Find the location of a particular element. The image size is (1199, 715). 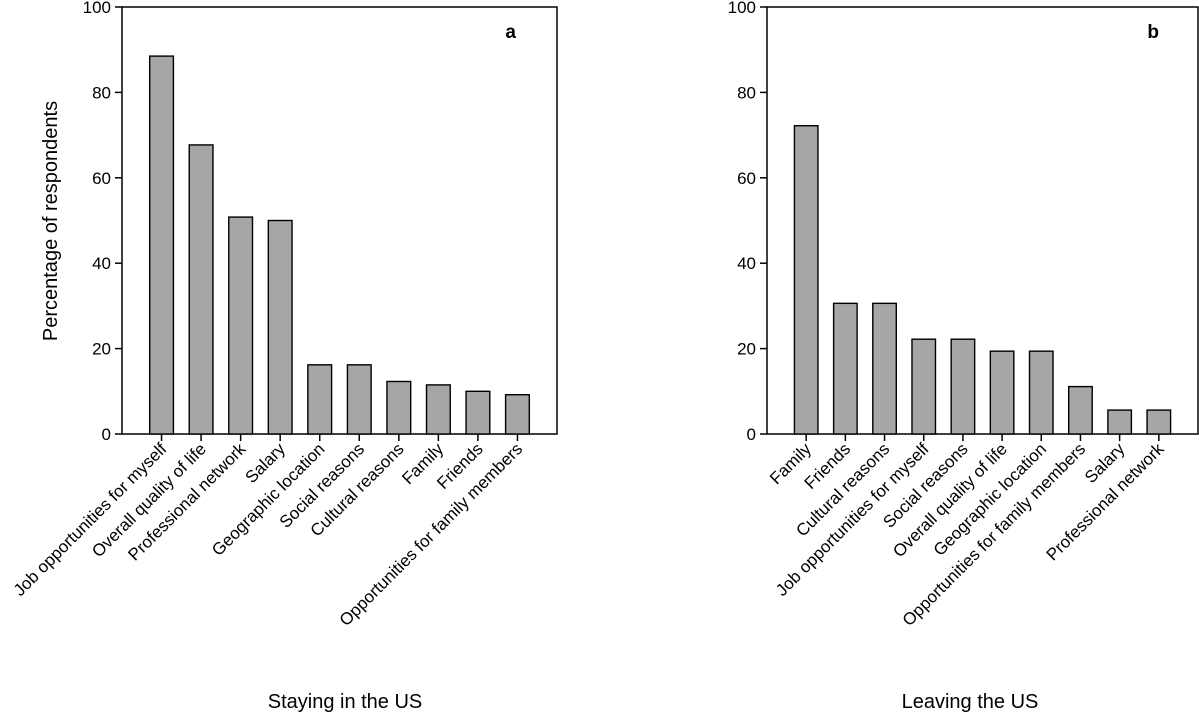

y-tick-label-a: 60 is located at coordinates (101, 178).